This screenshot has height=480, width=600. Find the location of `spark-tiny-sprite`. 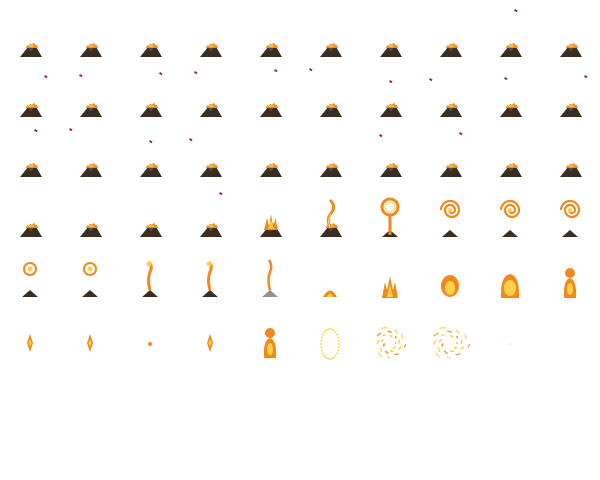

spark-tiny-sprite is located at coordinates (150, 344).